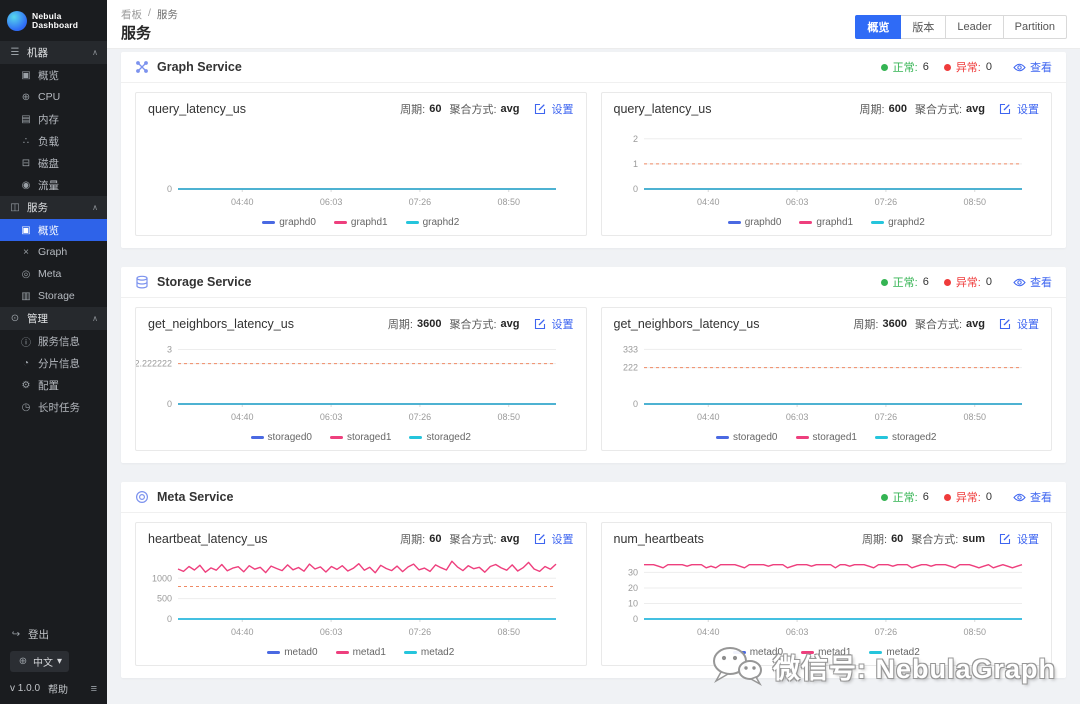 The width and height of the screenshot is (1080, 704). Describe the element at coordinates (53, 20) in the screenshot. I see `app-logo: Nebula Dashboard` at that location.